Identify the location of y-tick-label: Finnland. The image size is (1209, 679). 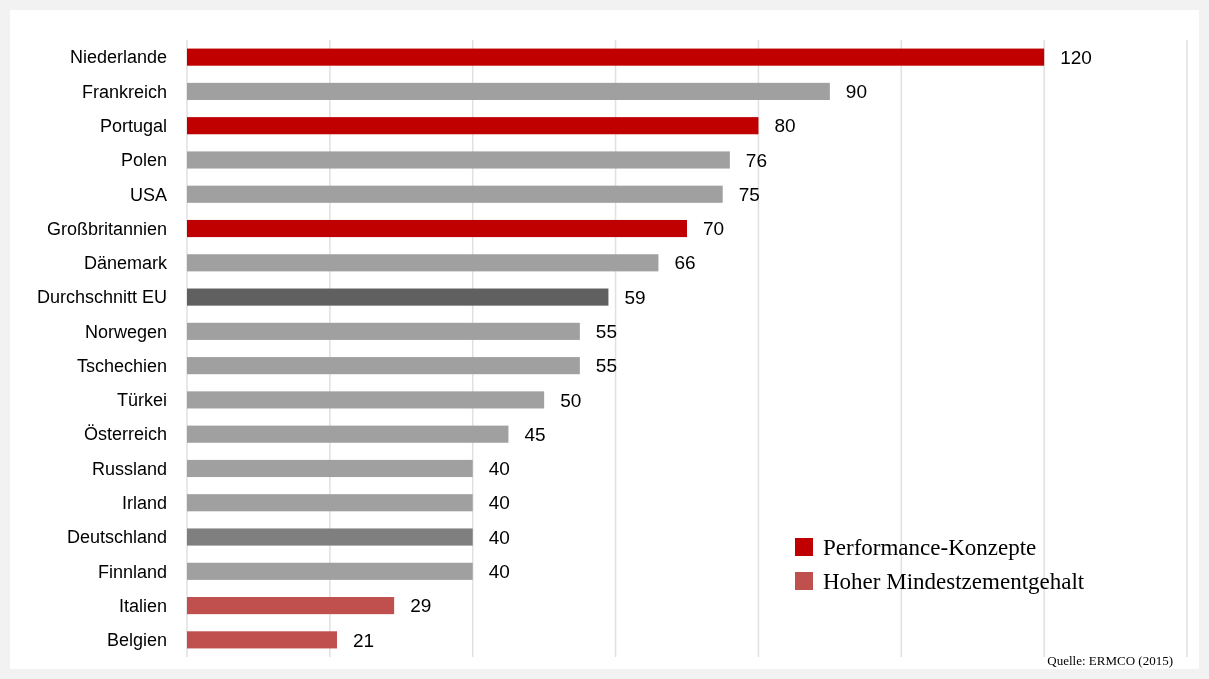
(132, 571).